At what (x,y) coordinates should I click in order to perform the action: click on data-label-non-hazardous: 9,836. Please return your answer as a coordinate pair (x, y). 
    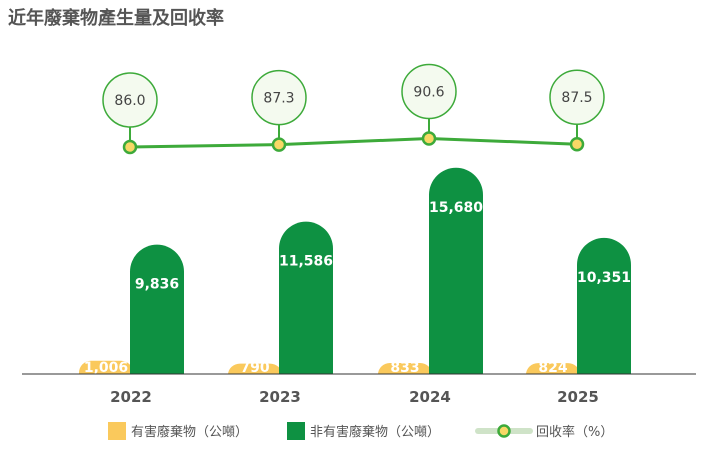
    Looking at the image, I should click on (157, 285).